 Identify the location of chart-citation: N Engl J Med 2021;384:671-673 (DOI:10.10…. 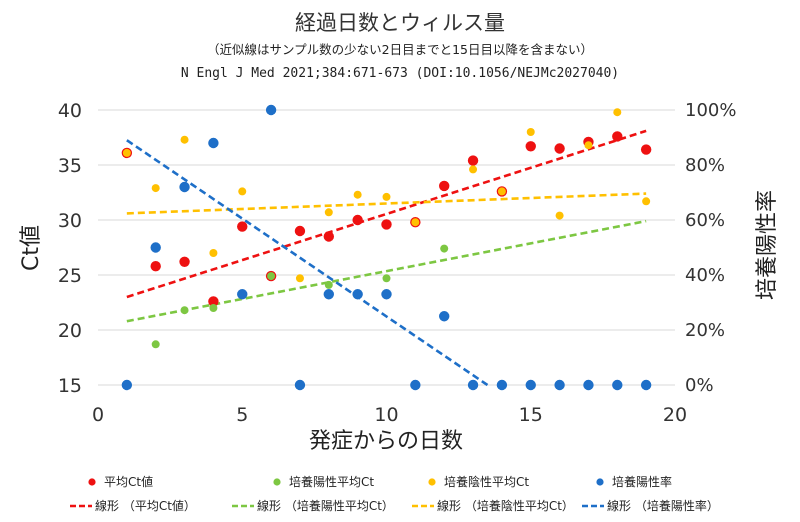
(400, 73).